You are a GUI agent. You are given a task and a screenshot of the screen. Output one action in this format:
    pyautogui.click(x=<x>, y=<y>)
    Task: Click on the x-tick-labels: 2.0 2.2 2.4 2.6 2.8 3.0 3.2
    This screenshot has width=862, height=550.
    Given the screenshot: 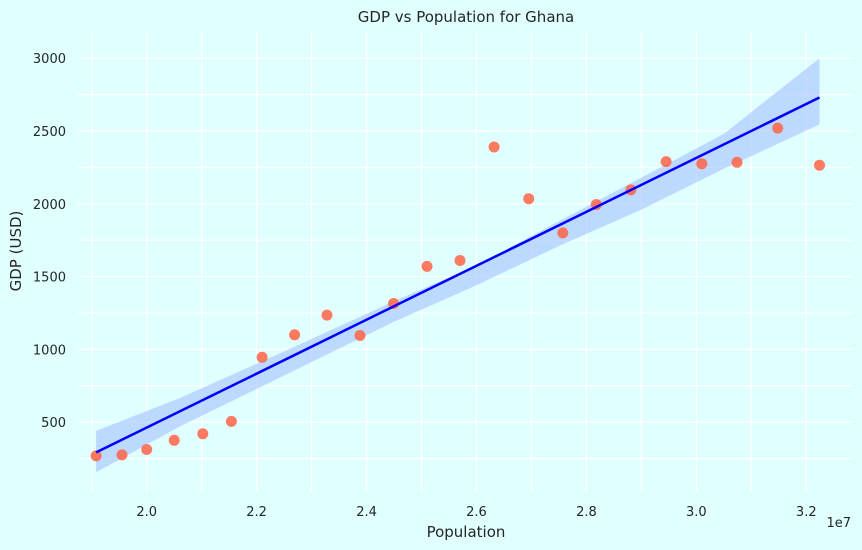 What is the action you would take?
    pyautogui.click(x=476, y=512)
    